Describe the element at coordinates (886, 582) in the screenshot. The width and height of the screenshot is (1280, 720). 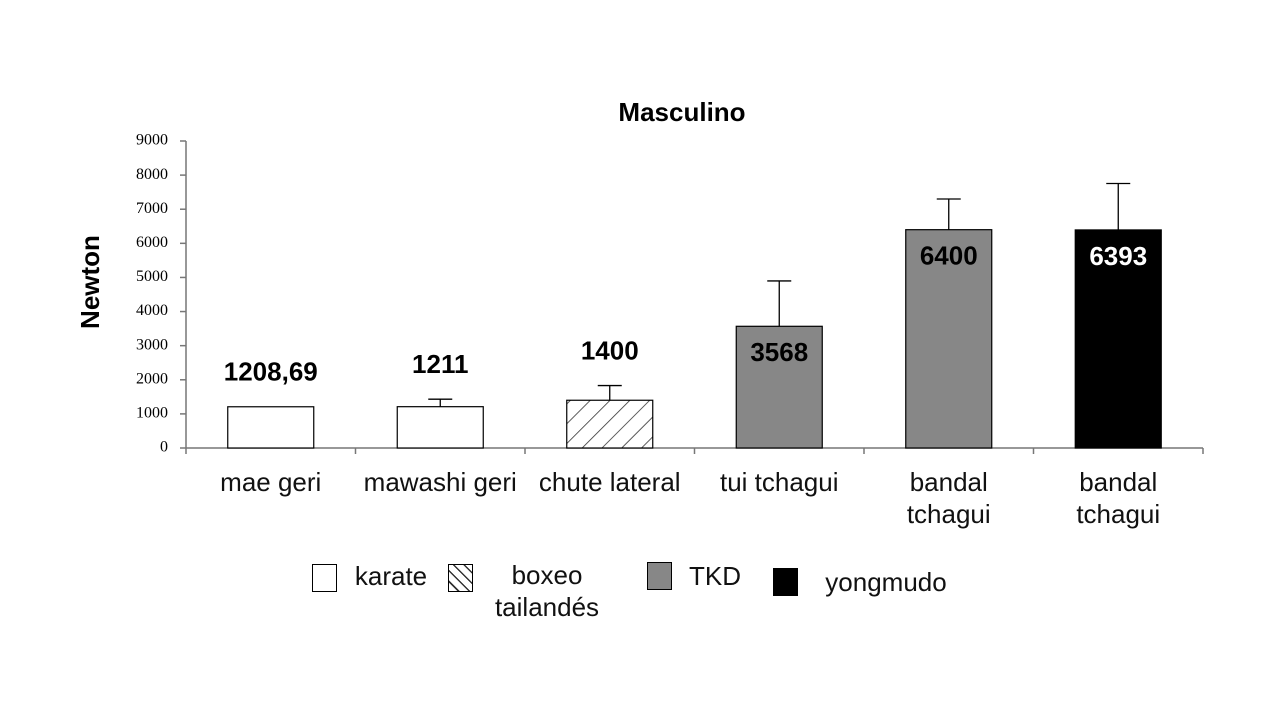
I see `legend-label: yongmudo` at that location.